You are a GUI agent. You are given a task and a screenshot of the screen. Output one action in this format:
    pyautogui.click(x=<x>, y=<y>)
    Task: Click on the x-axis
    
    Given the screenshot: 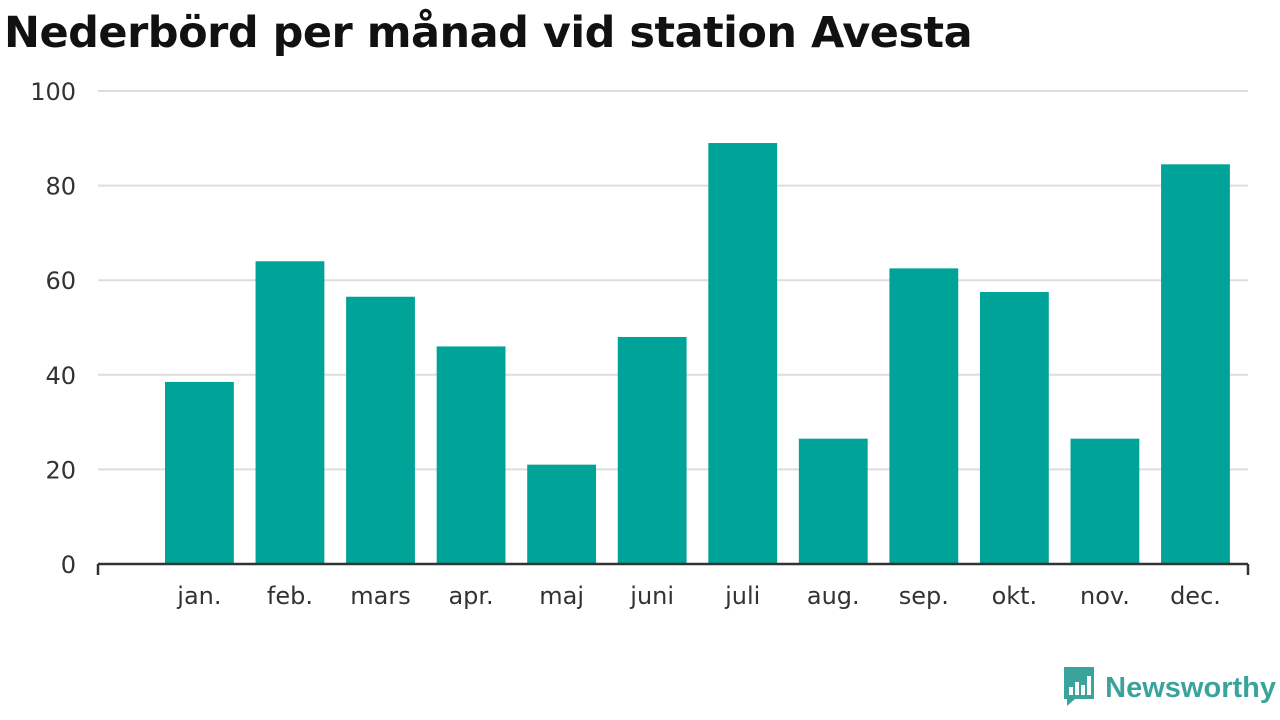 What is the action you would take?
    pyautogui.click(x=673, y=568)
    